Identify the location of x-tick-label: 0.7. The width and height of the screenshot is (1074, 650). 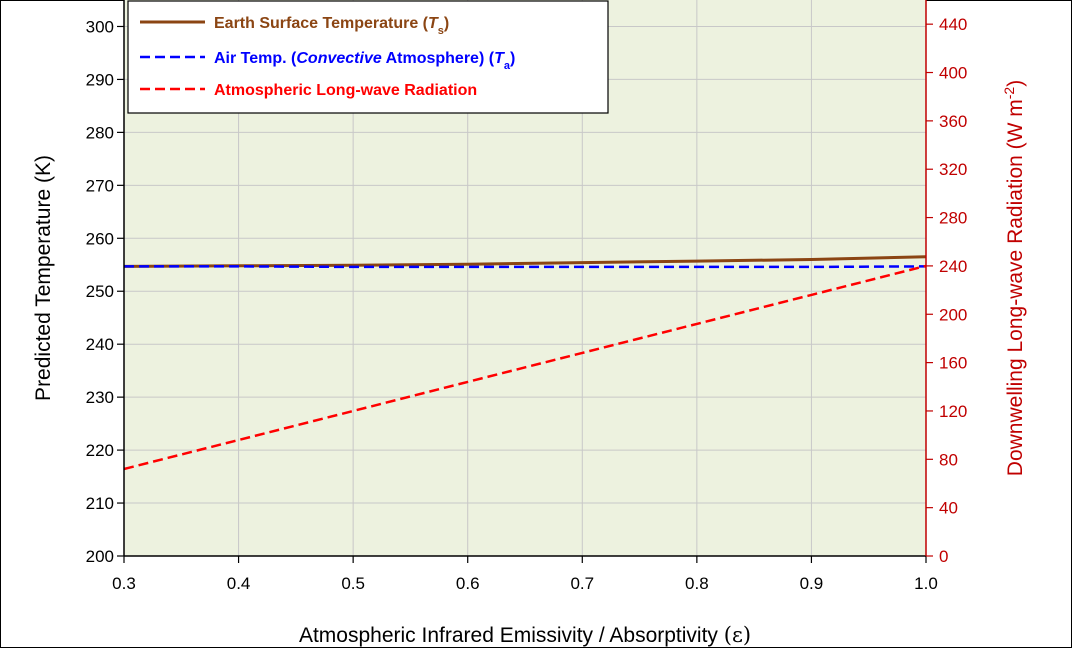
(582, 583).